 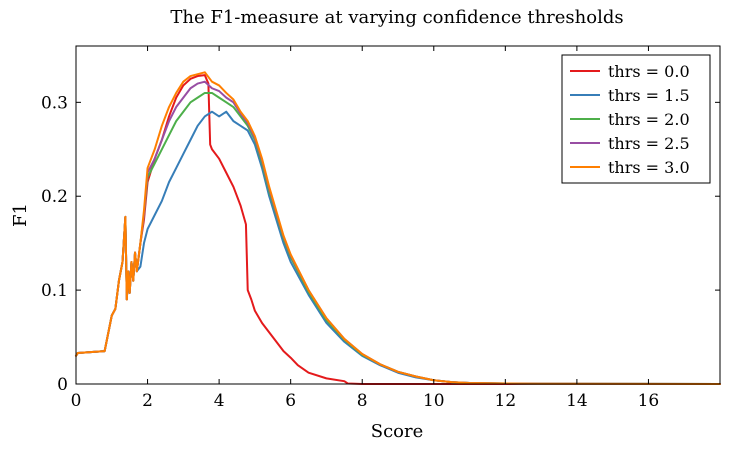 What do you see at coordinates (20, 215) in the screenshot?
I see `y-axis-label: F1` at bounding box center [20, 215].